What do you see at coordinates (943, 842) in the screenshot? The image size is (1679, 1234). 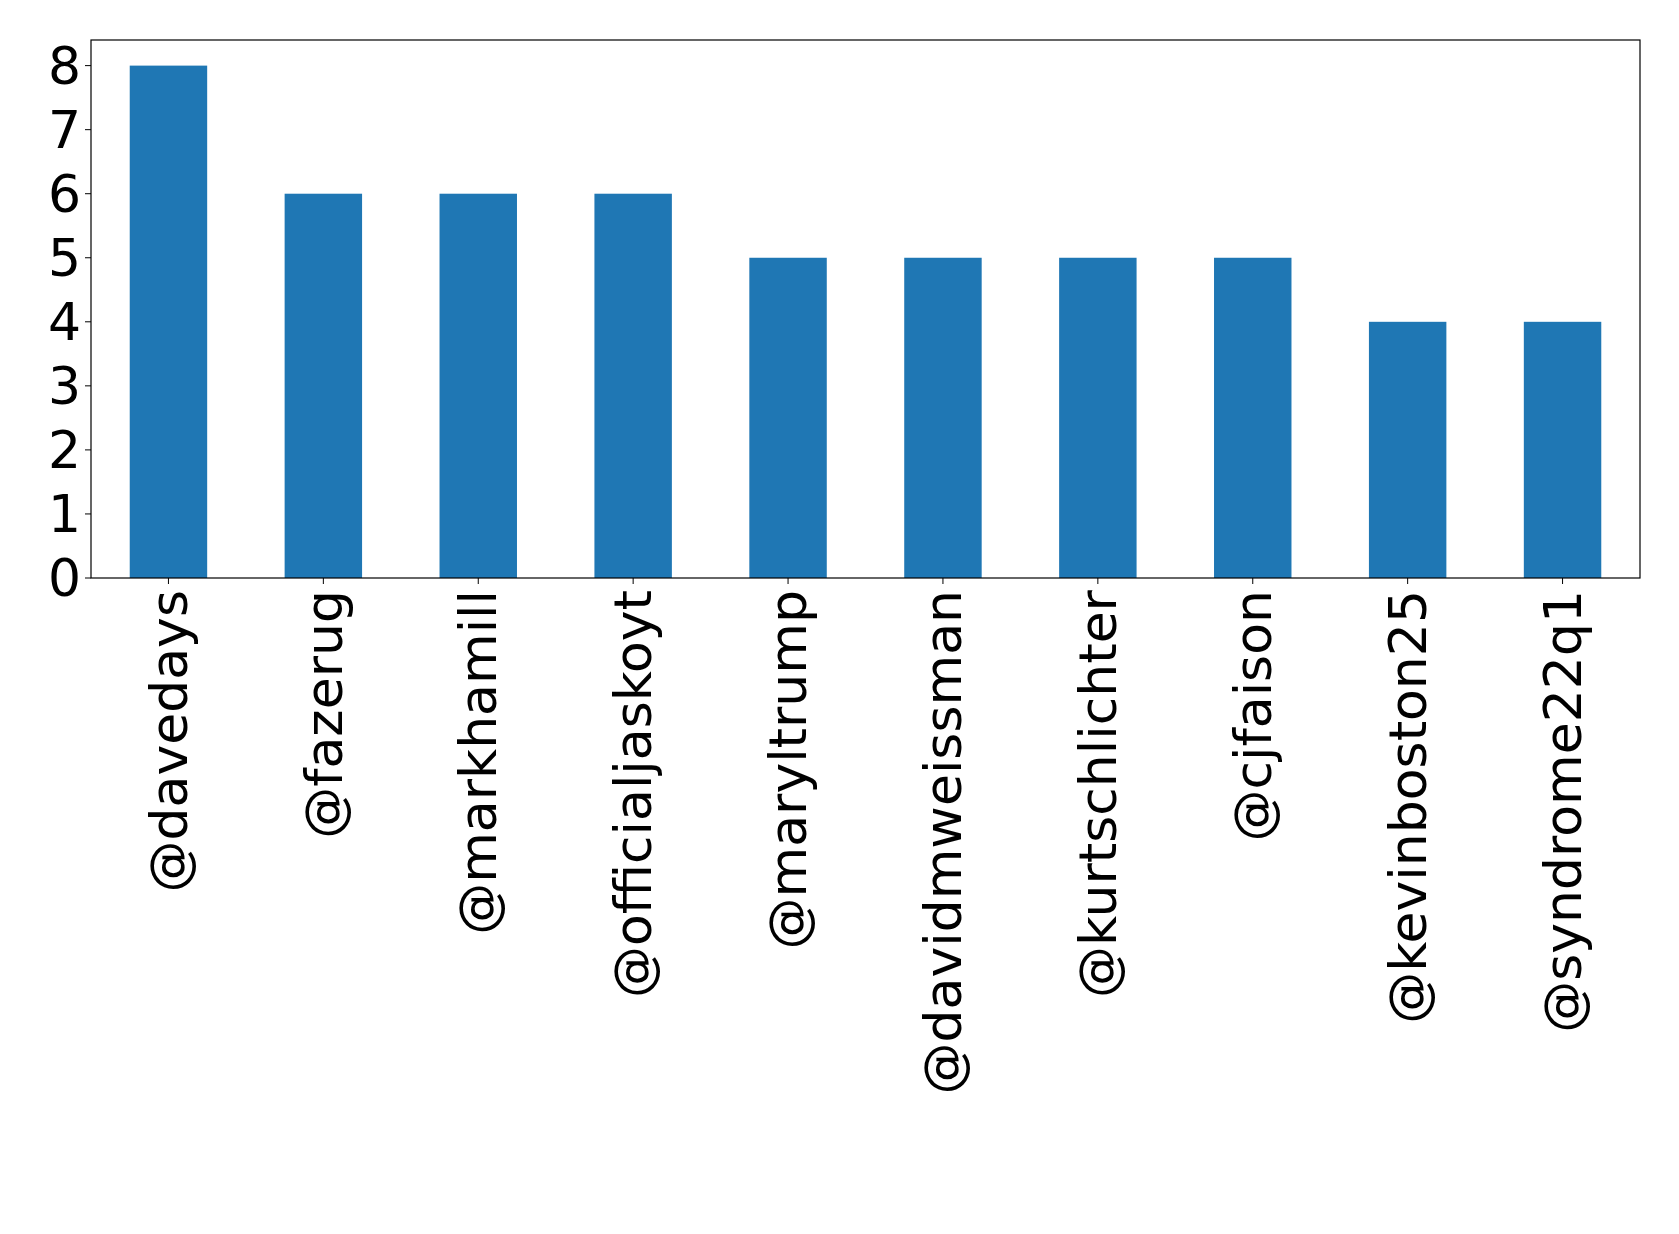 I see `x-tick-label: @davidmweissman` at bounding box center [943, 842].